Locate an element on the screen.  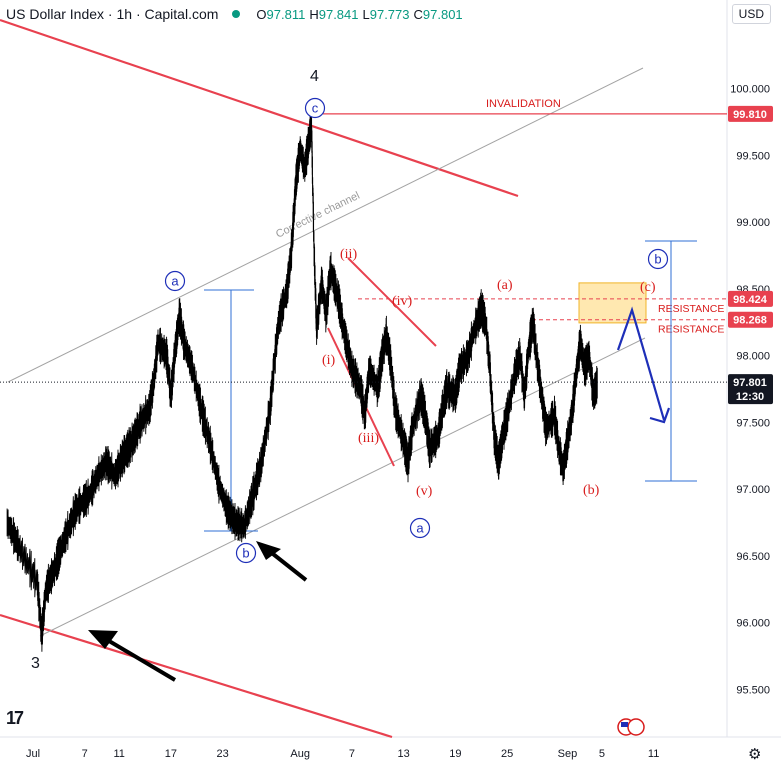
arrow-3-head is located at coordinates (103, 639).